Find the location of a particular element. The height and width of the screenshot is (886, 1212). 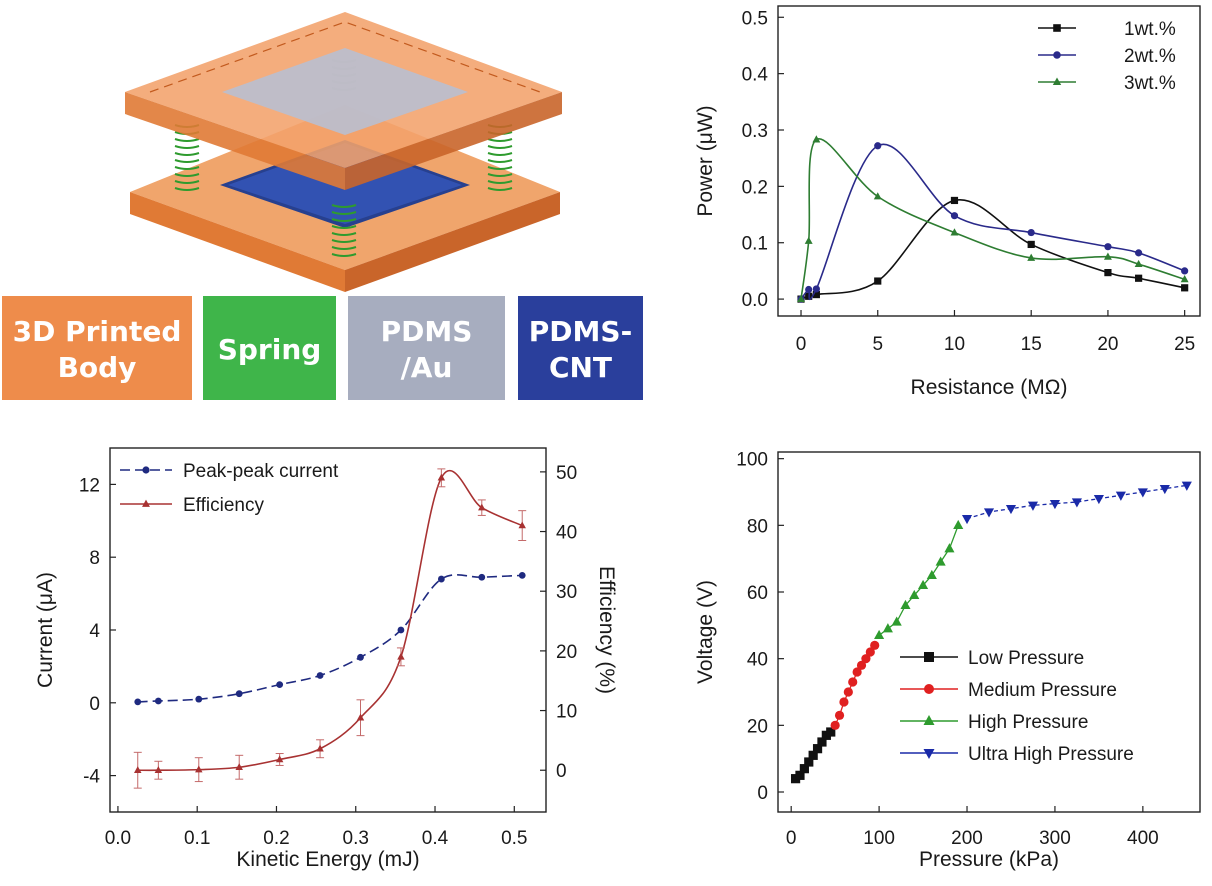

y-tick-label: 20 is located at coordinates (757, 726).